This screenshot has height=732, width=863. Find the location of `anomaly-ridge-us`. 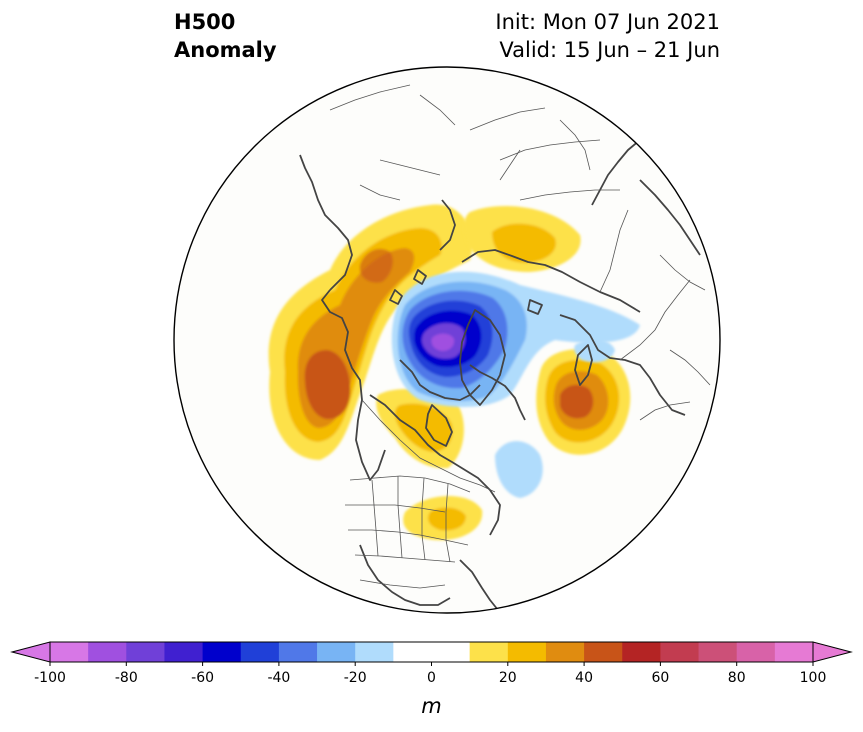

anomaly-ridge-us is located at coordinates (443, 518).